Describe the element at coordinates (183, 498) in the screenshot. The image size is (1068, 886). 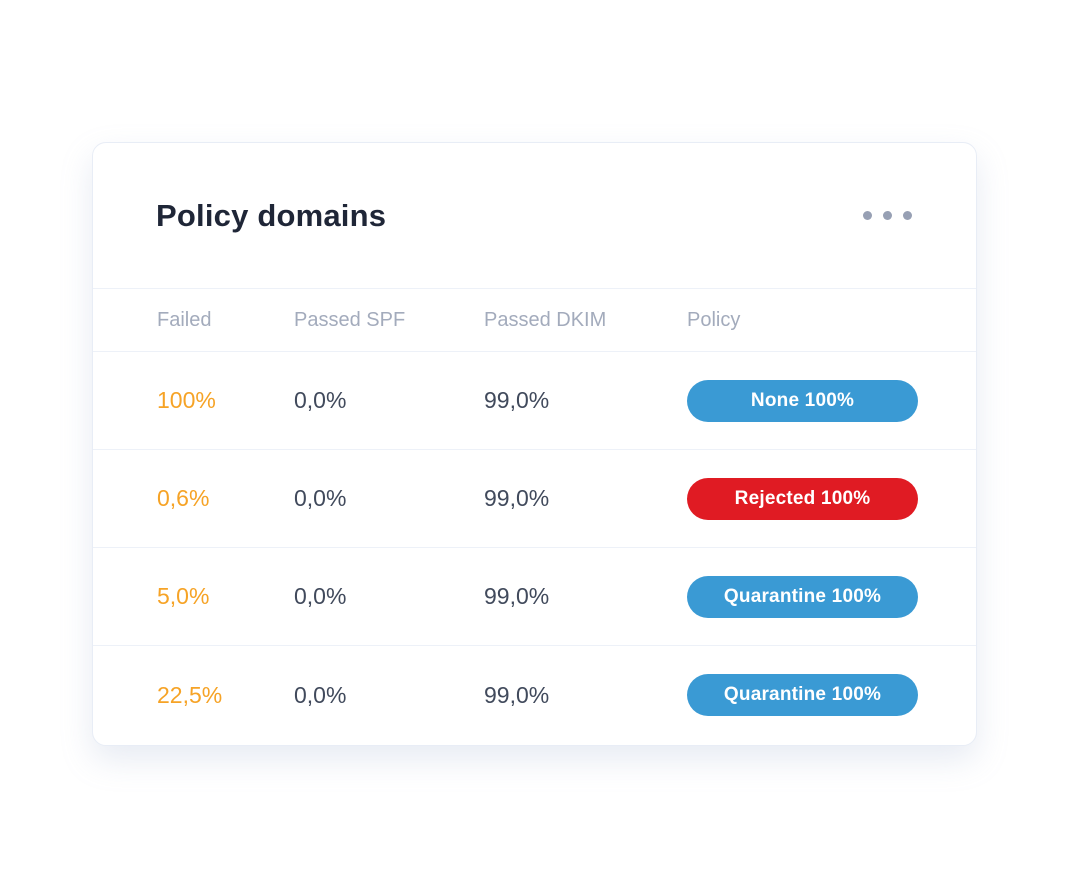
I see `failed-value: 0,6%` at that location.